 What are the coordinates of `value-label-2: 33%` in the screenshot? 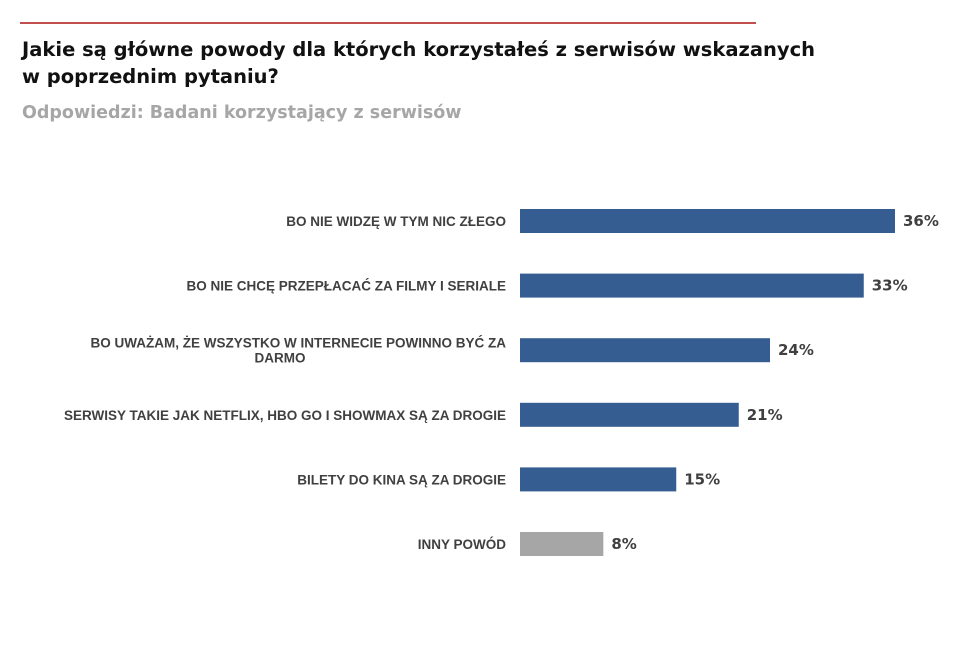 It's located at (890, 286).